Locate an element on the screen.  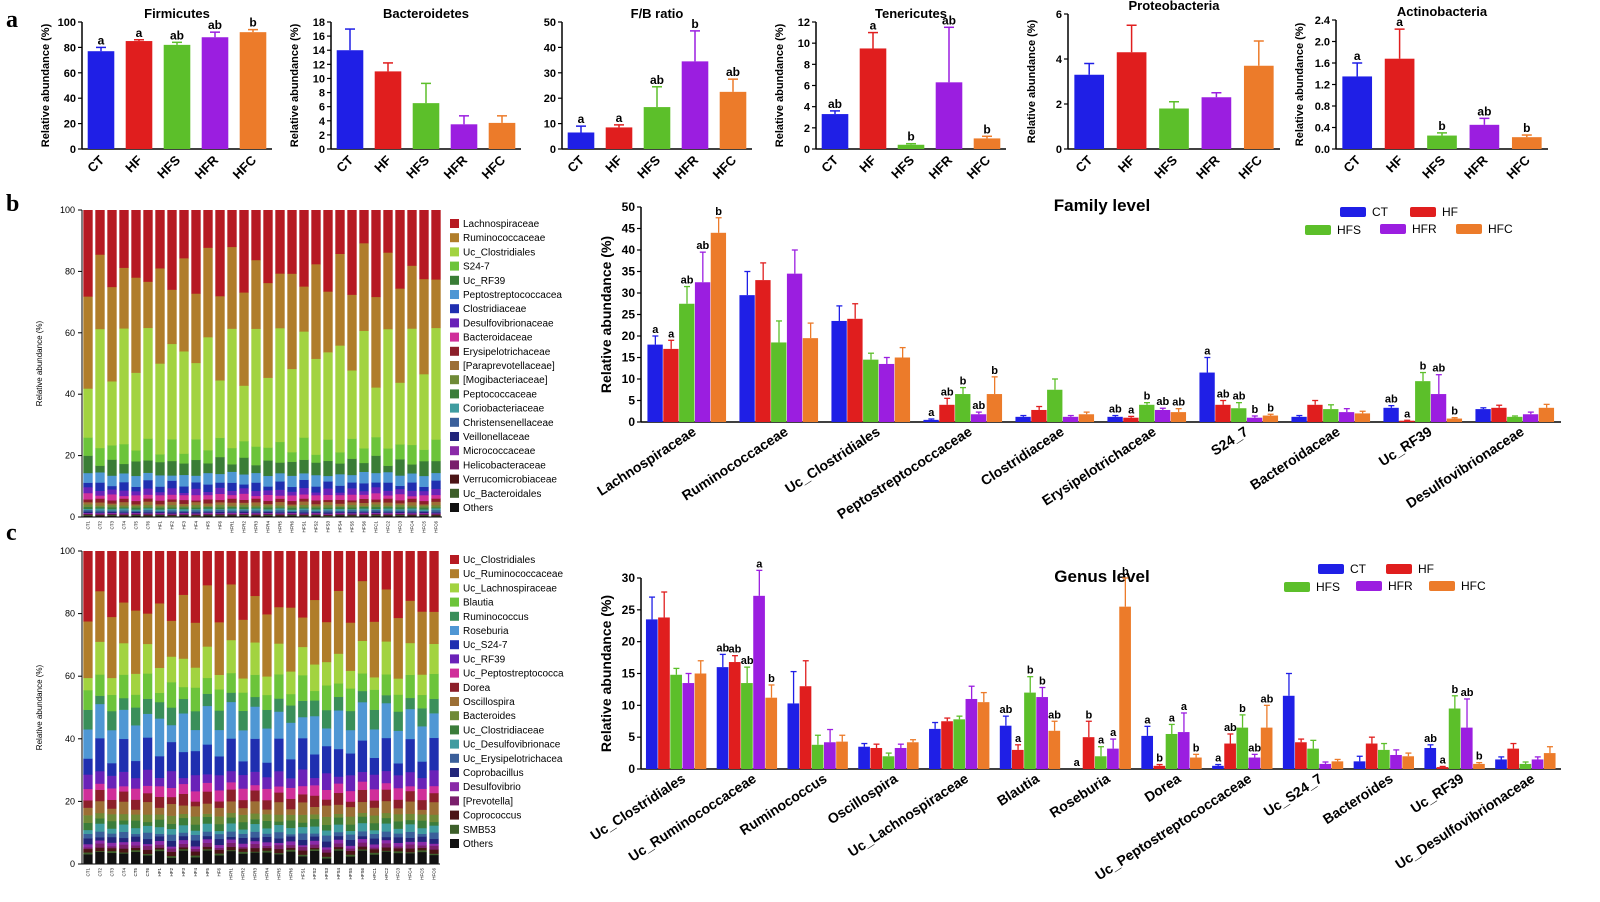
bar-HF is located at coordinates (734, 715).